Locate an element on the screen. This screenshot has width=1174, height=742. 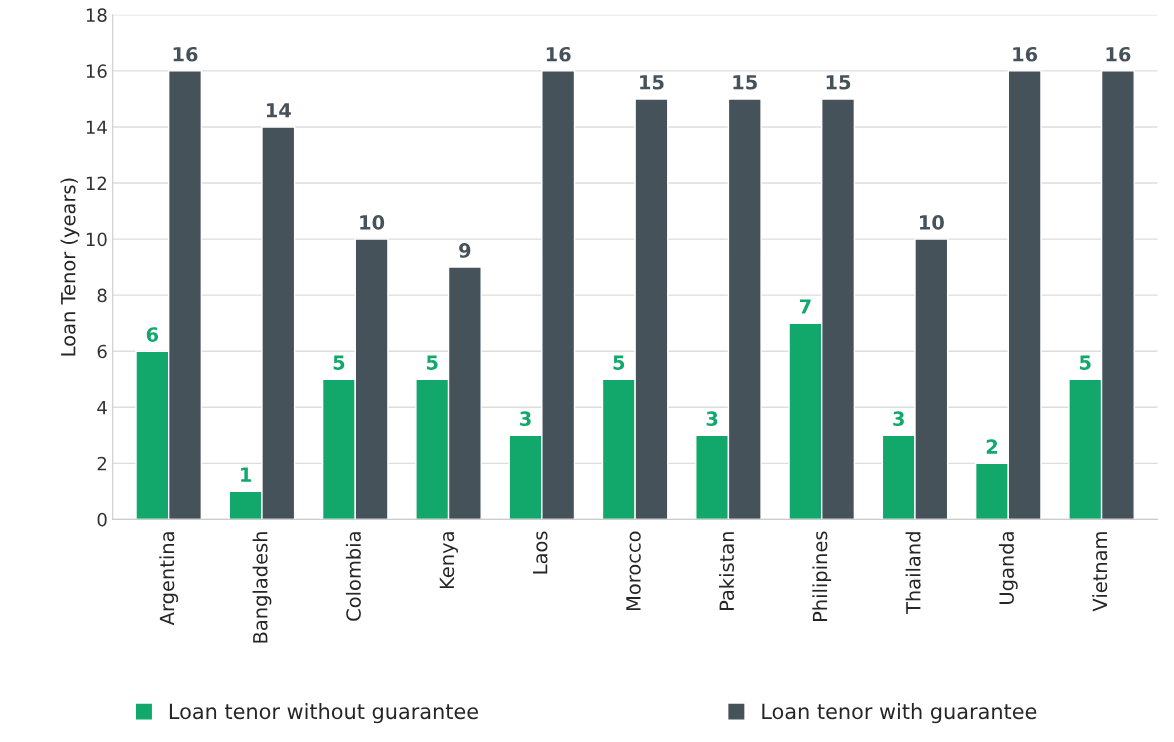
x-tick-label: Bangladesh is located at coordinates (262, 587).